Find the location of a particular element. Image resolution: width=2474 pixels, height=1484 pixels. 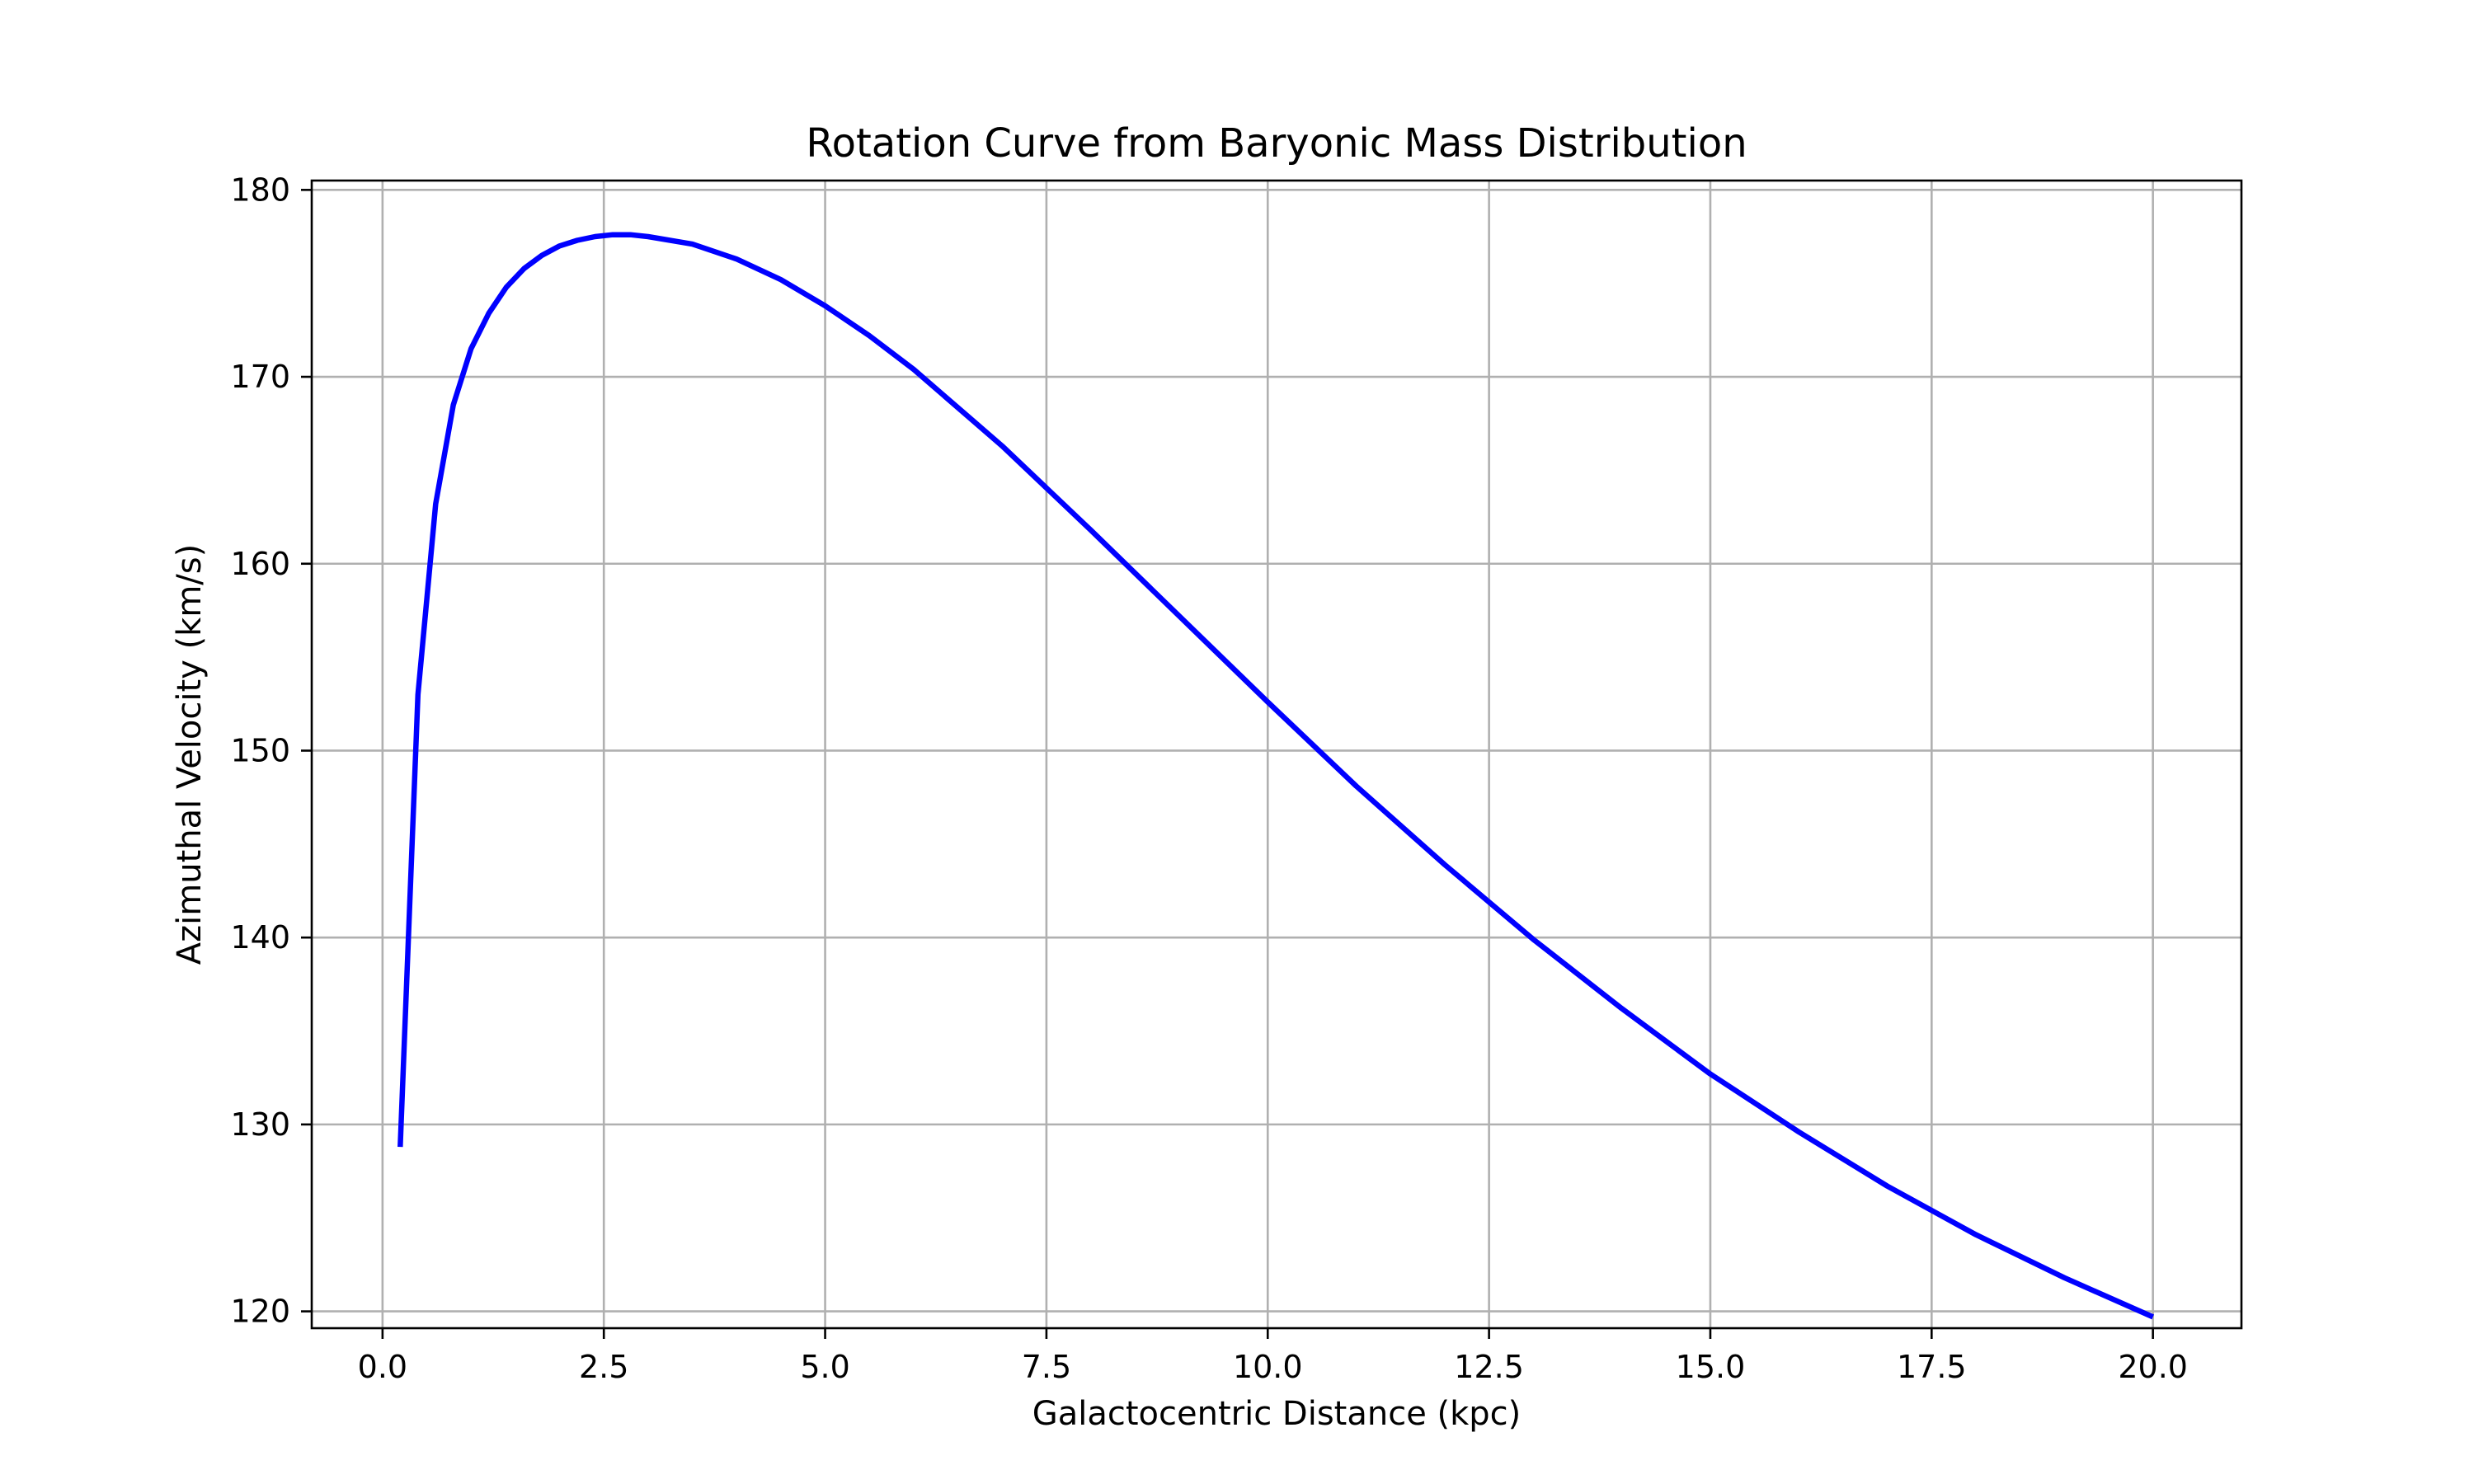

y-tick-label: 130 is located at coordinates (260, 1124).